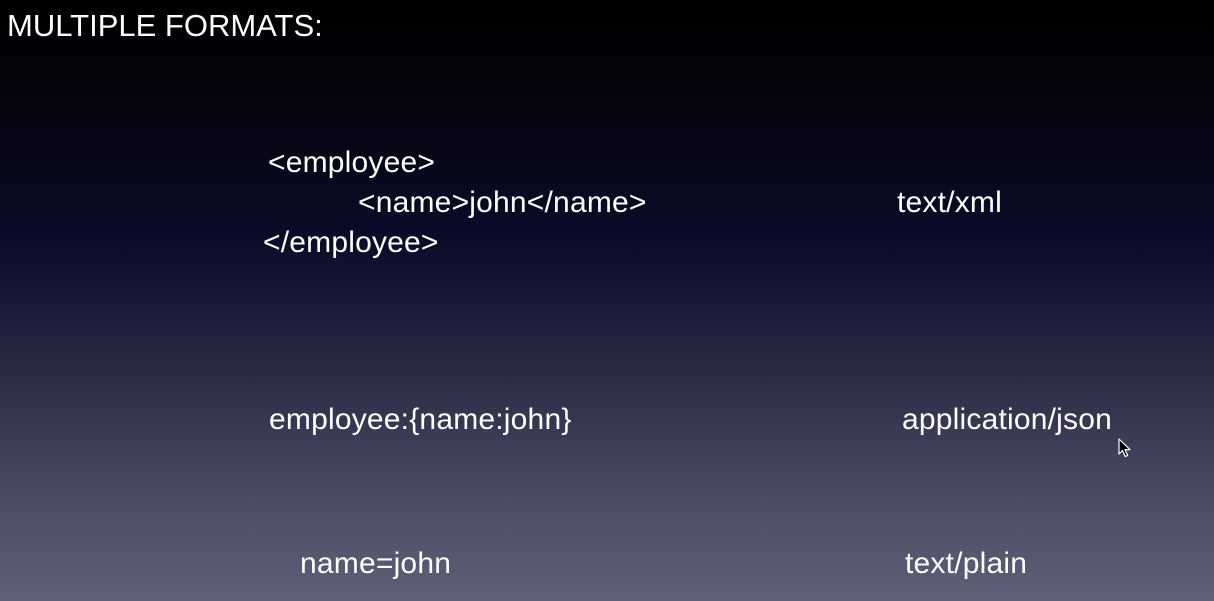 The width and height of the screenshot is (1214, 601). What do you see at coordinates (1007, 419) in the screenshot?
I see `json-content-type: application/json` at bounding box center [1007, 419].